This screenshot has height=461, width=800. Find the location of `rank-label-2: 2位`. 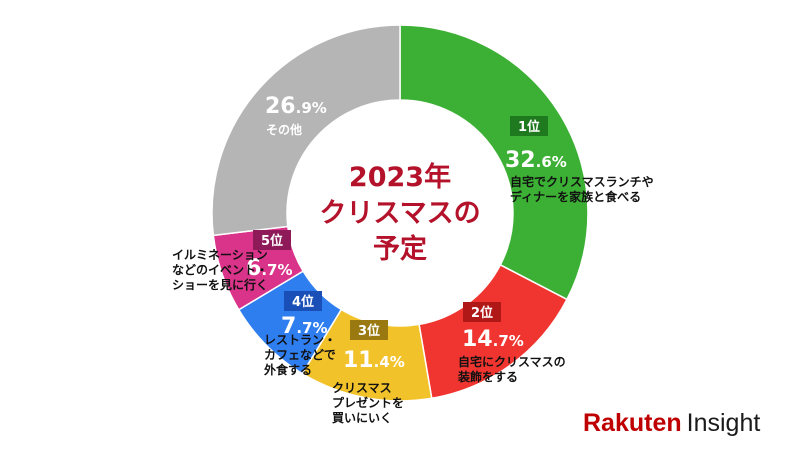

rank-label-2: 2位 is located at coordinates (482, 313).